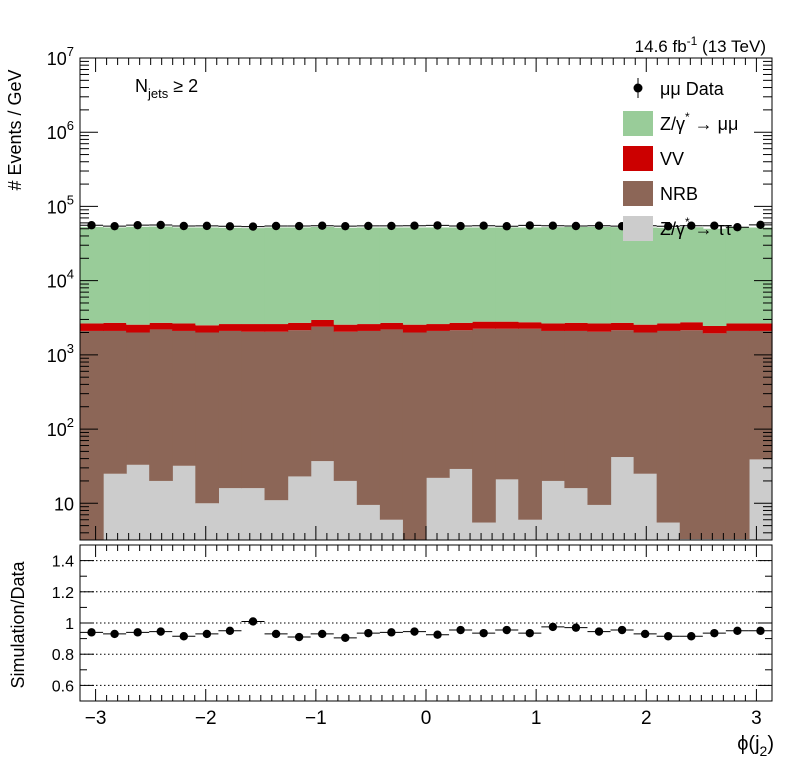 The height and width of the screenshot is (777, 796). What do you see at coordinates (414, 276) in the screenshot?
I see `bar-z--14` at bounding box center [414, 276].